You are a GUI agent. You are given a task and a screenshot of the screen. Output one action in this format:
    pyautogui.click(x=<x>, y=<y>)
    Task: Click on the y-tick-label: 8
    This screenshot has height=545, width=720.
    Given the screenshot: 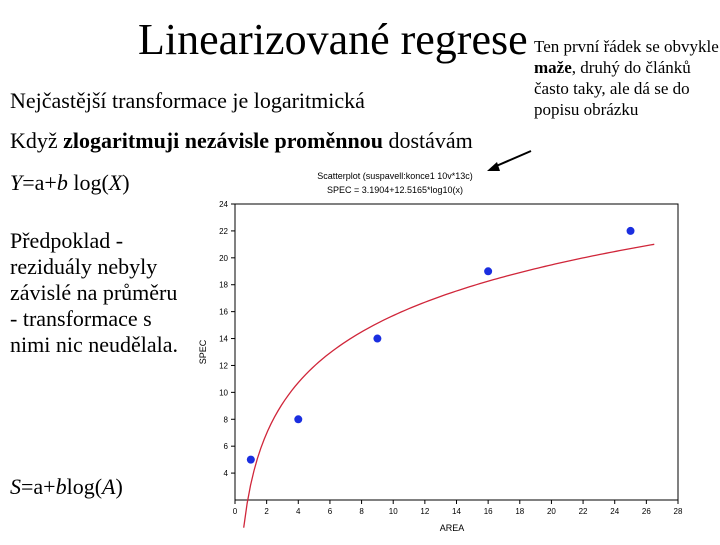 What is the action you would take?
    pyautogui.click(x=226, y=419)
    